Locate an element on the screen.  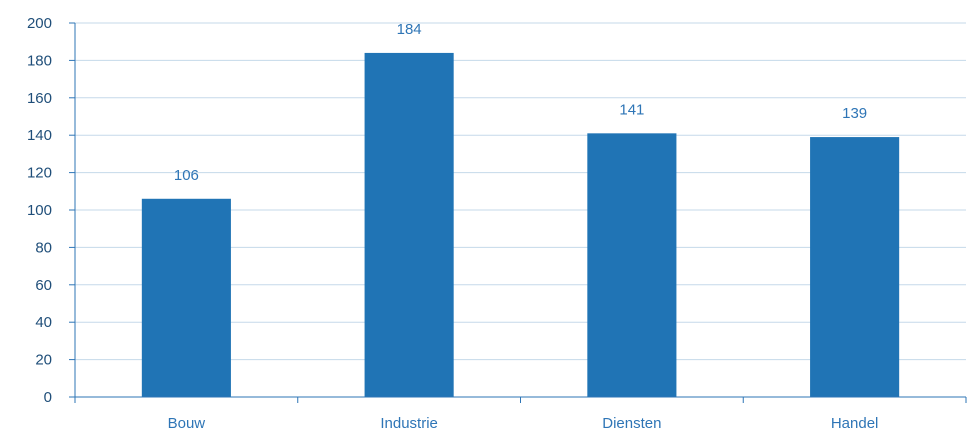
x-category-label: Handel is located at coordinates (855, 423).